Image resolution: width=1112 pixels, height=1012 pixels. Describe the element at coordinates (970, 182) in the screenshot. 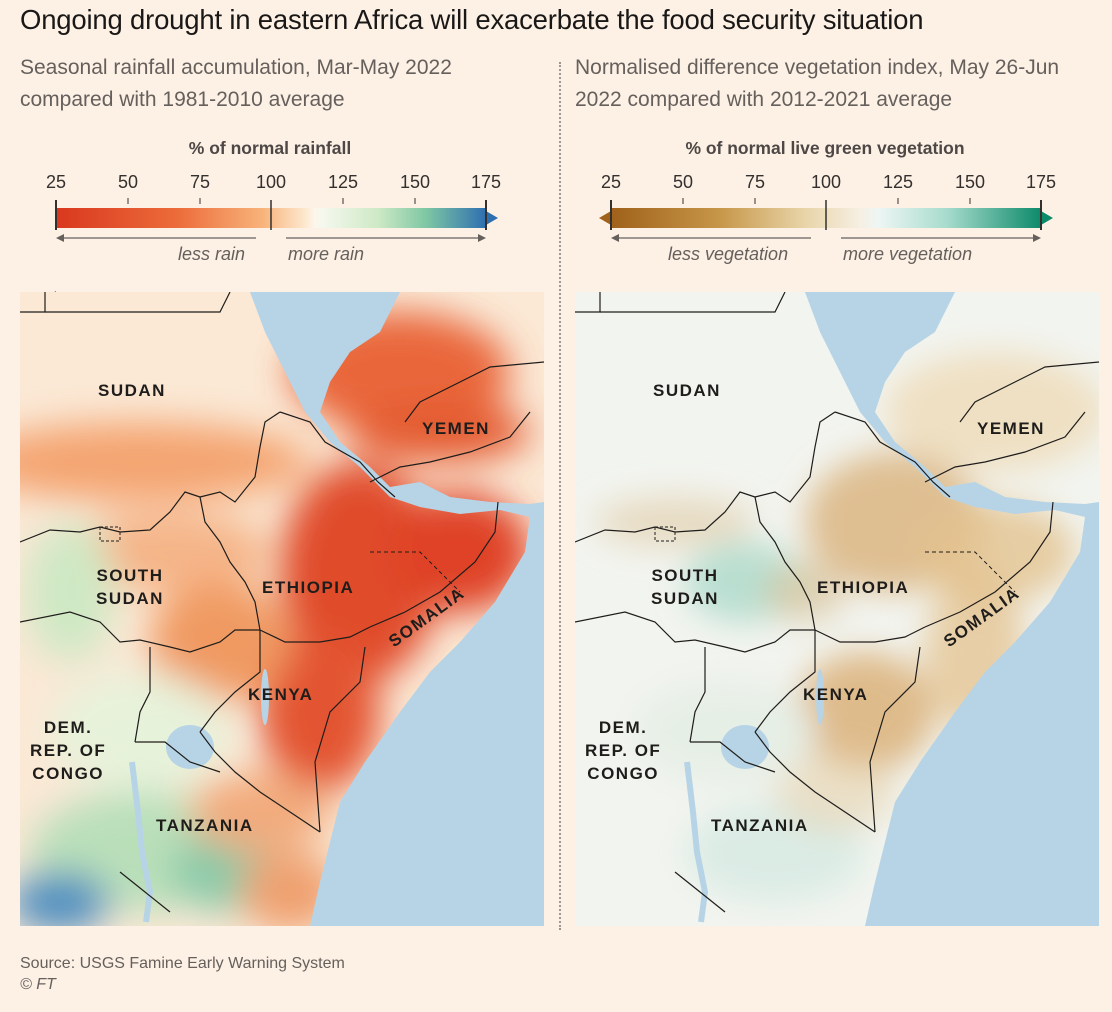

I see `vegetation-tick-150: 150` at that location.